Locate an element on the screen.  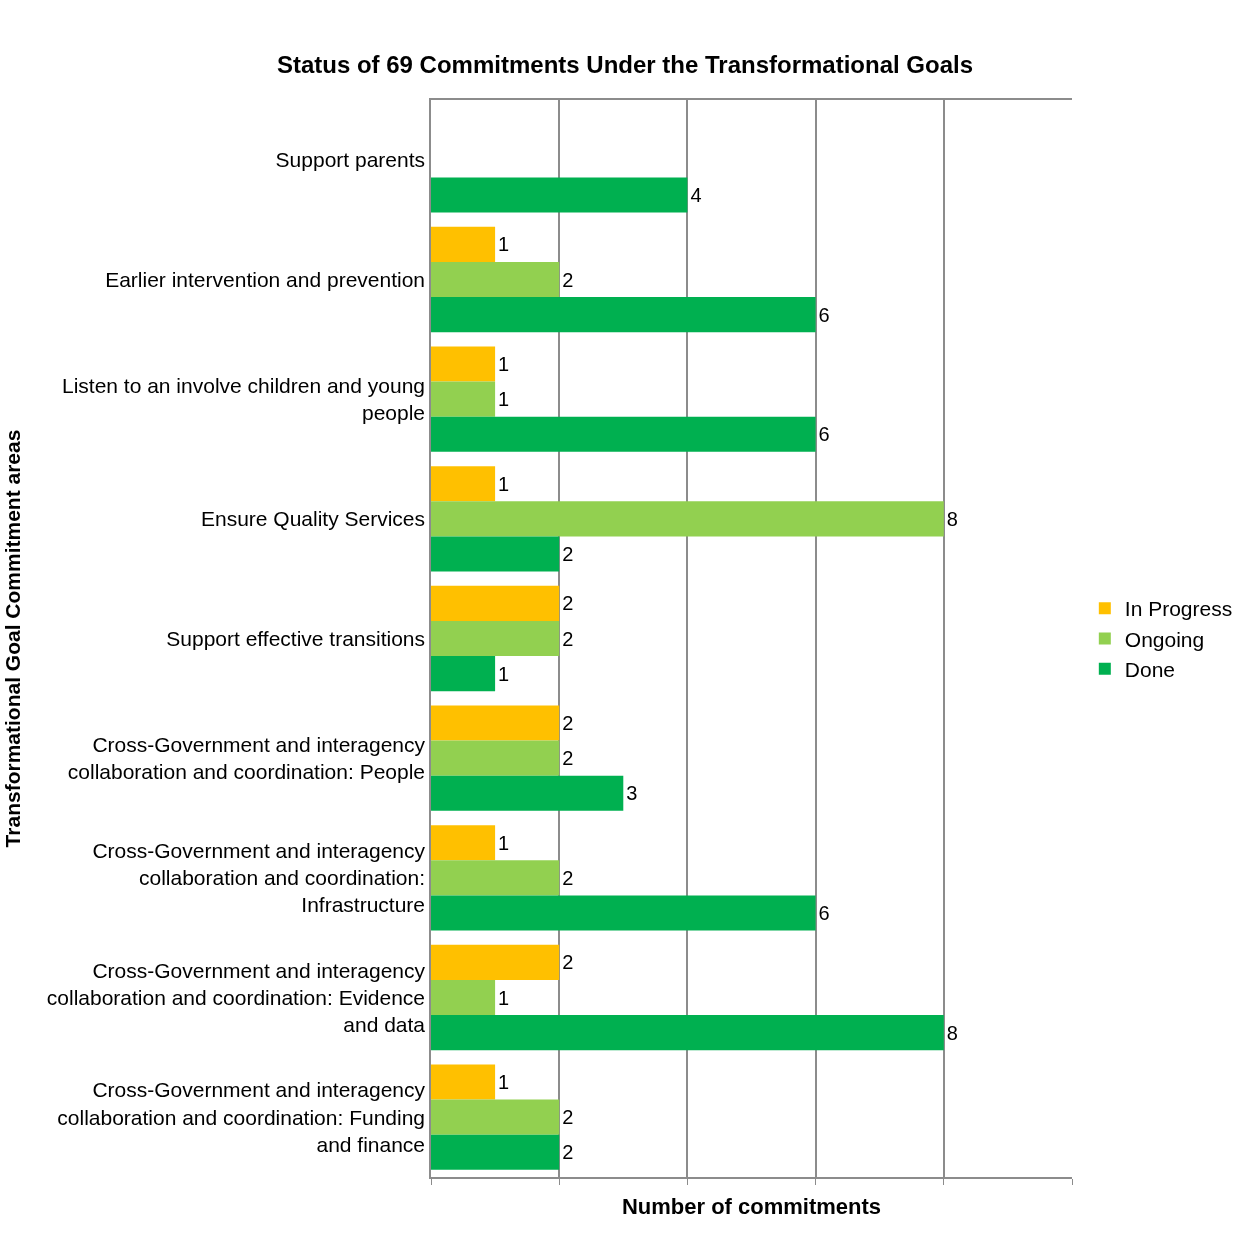
y-tick-label: Support effective transitions is located at coordinates (296, 638).